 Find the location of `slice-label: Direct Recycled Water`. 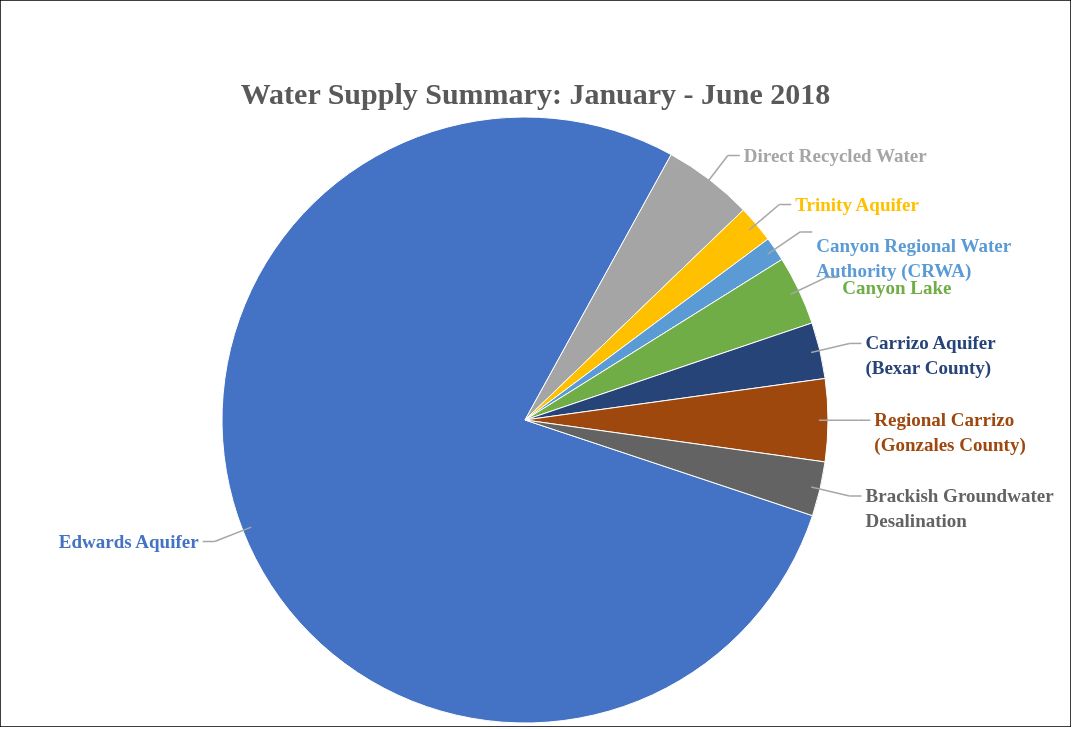

slice-label: Direct Recycled Water is located at coordinates (835, 155).